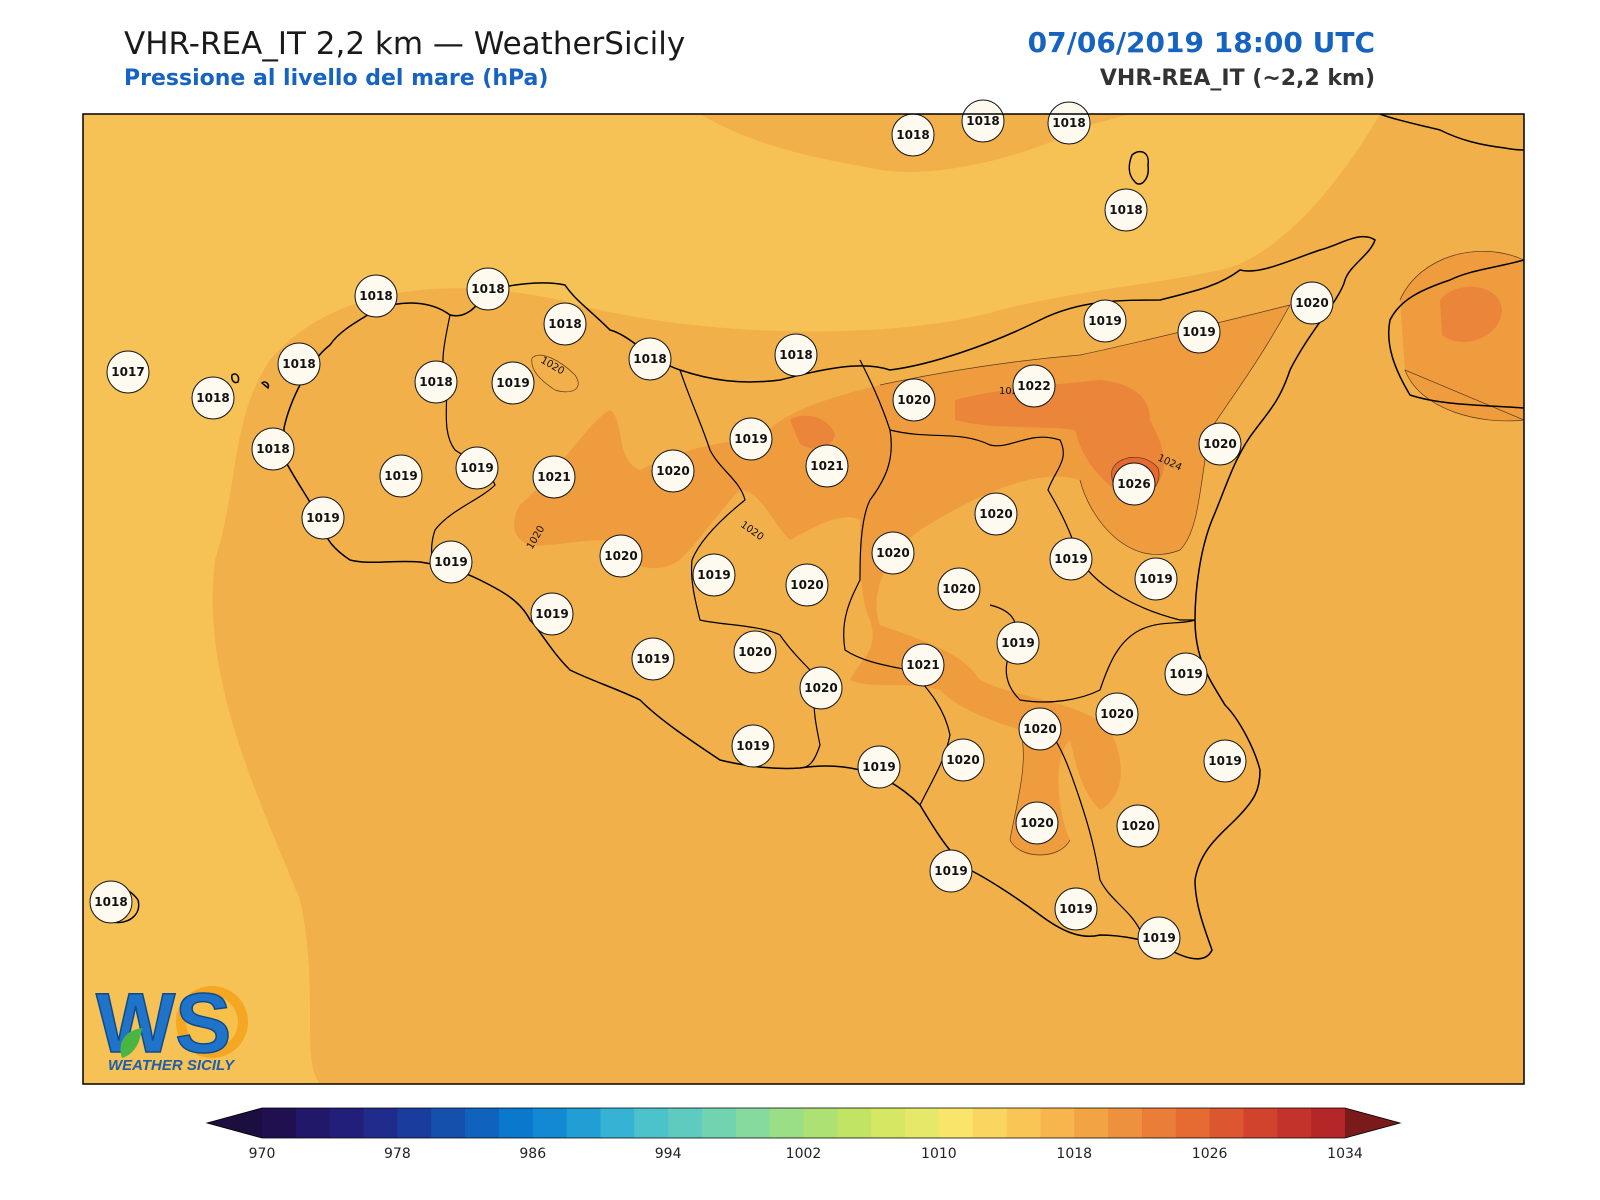  I want to click on station-marker: 1022, so click(1034, 386).